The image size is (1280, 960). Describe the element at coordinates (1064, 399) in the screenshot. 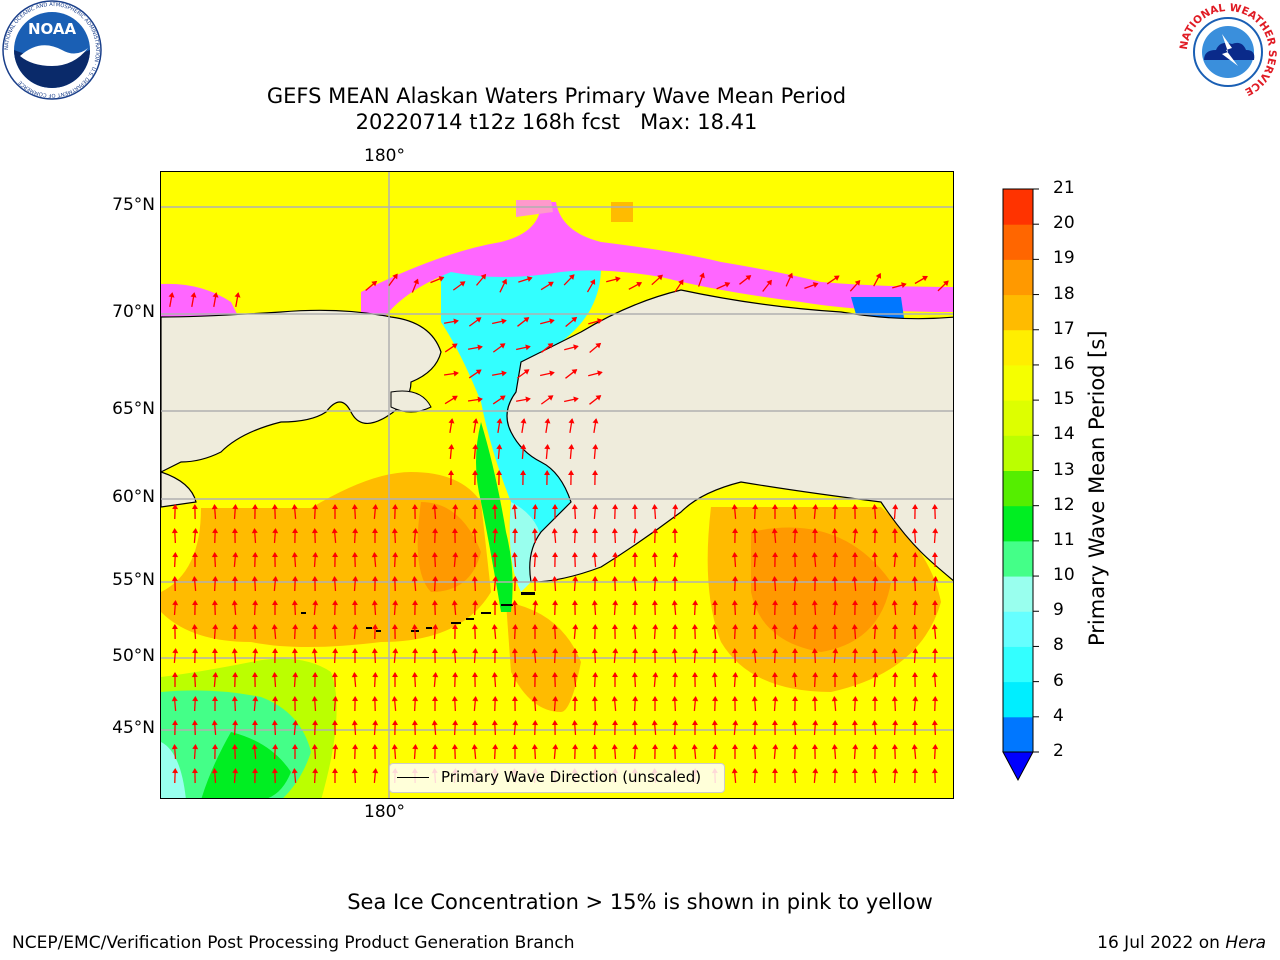

I see `colorbar-tick-label: 15` at that location.